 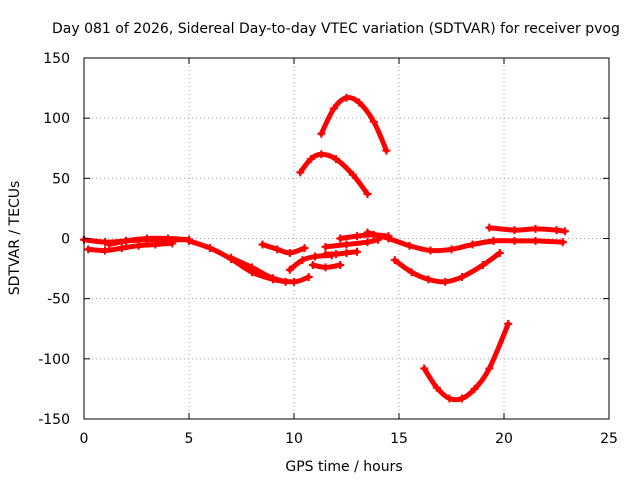 What do you see at coordinates (343, 467) in the screenshot?
I see `x-axis-label: GPS time / hours` at bounding box center [343, 467].